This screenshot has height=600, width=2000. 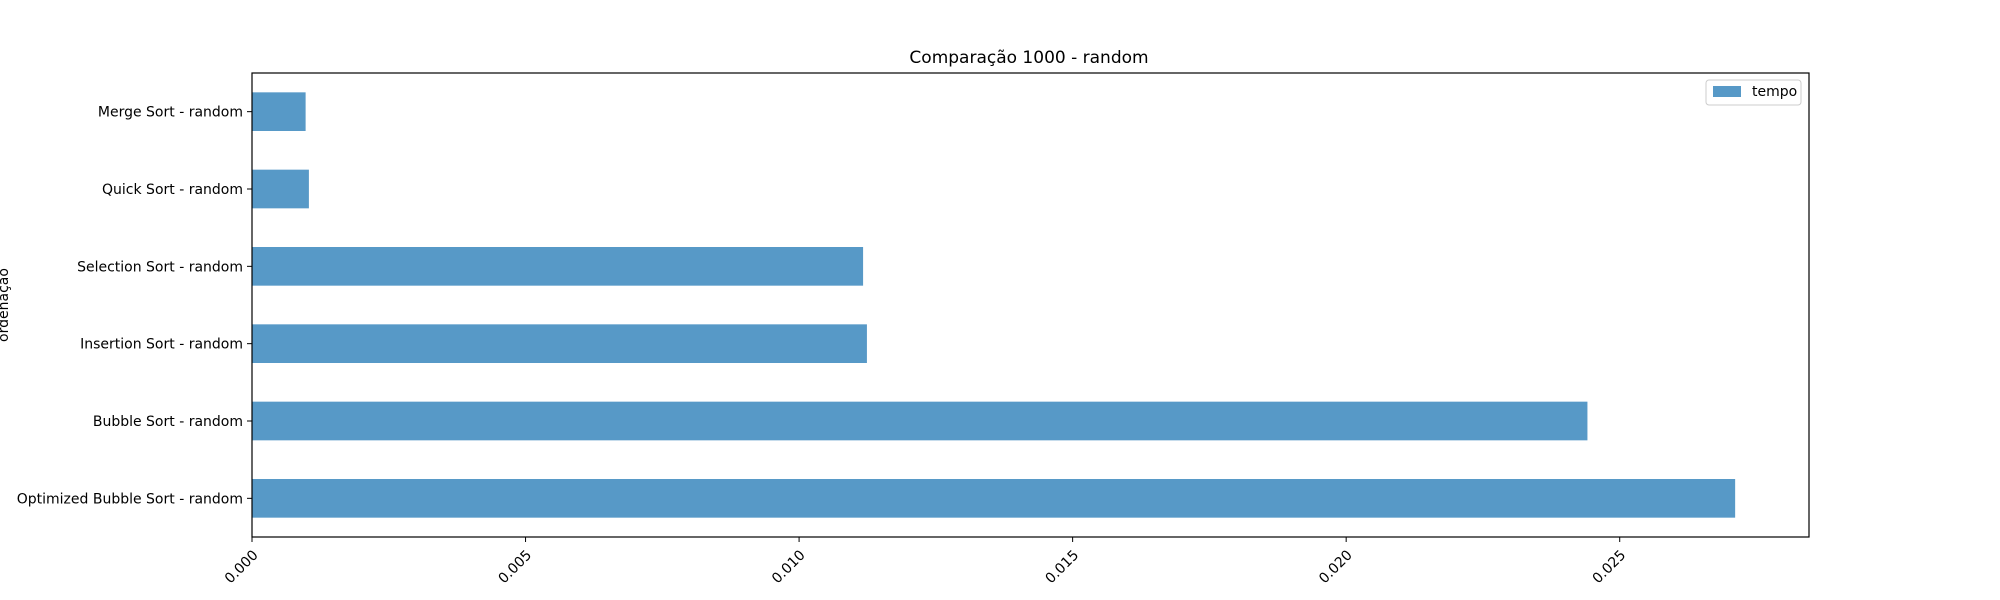 What do you see at coordinates (170, 113) in the screenshot?
I see `y-tick-label: Merge Sort - random` at bounding box center [170, 113].